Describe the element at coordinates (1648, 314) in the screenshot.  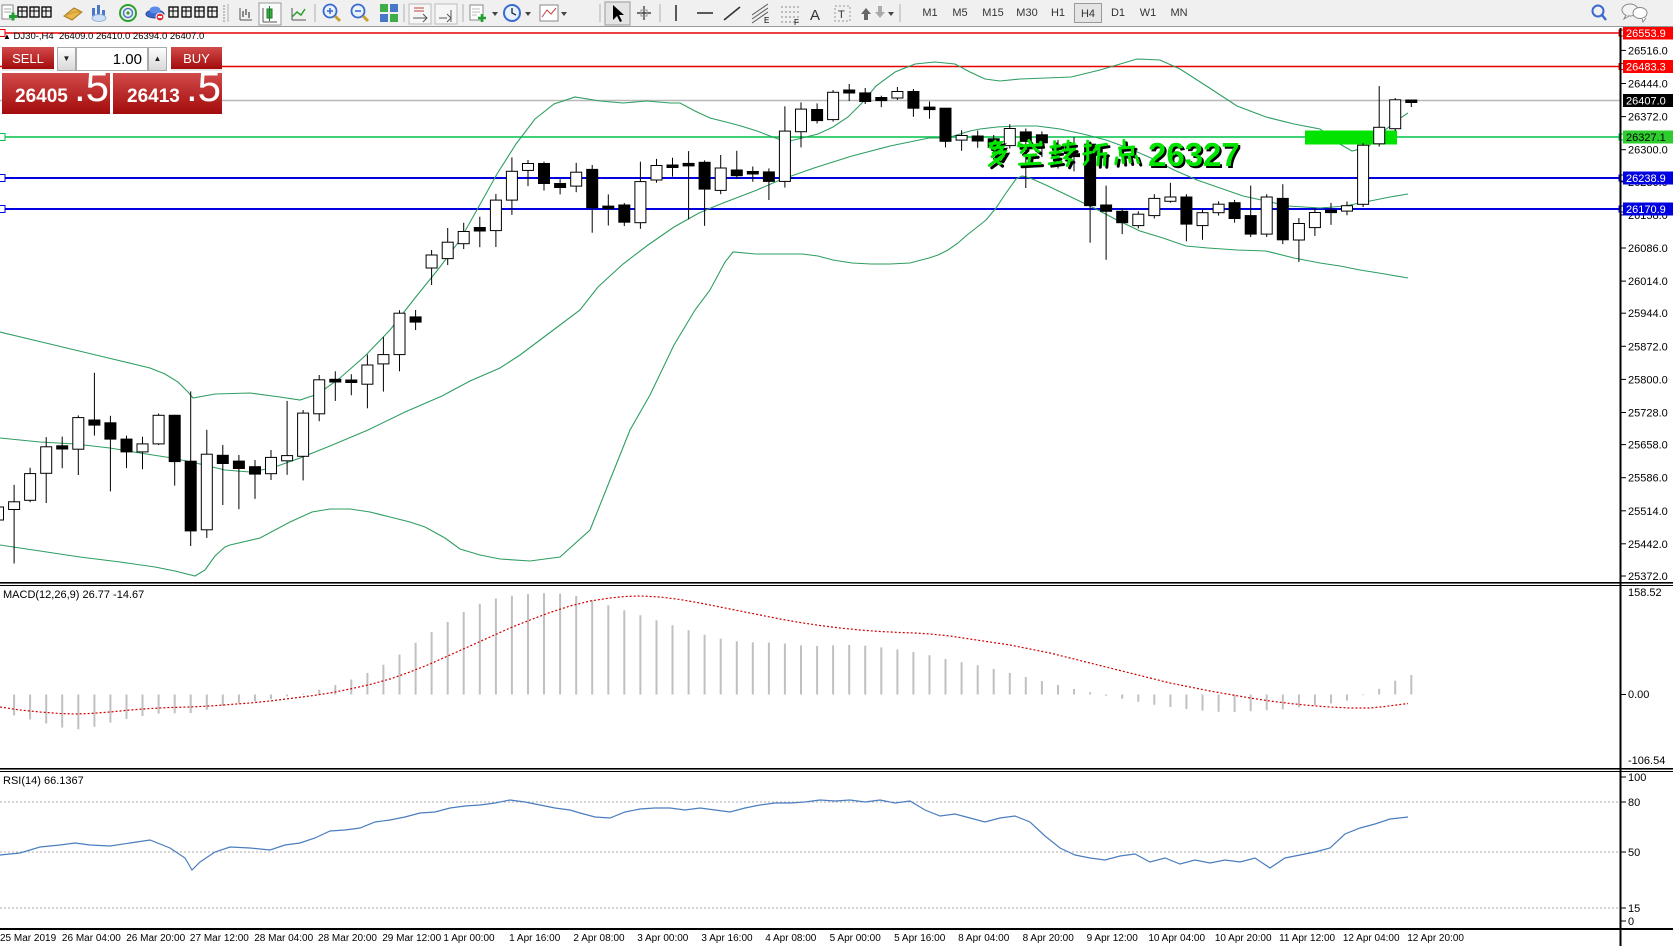
I see `svg-text: 25944.0` at that location.